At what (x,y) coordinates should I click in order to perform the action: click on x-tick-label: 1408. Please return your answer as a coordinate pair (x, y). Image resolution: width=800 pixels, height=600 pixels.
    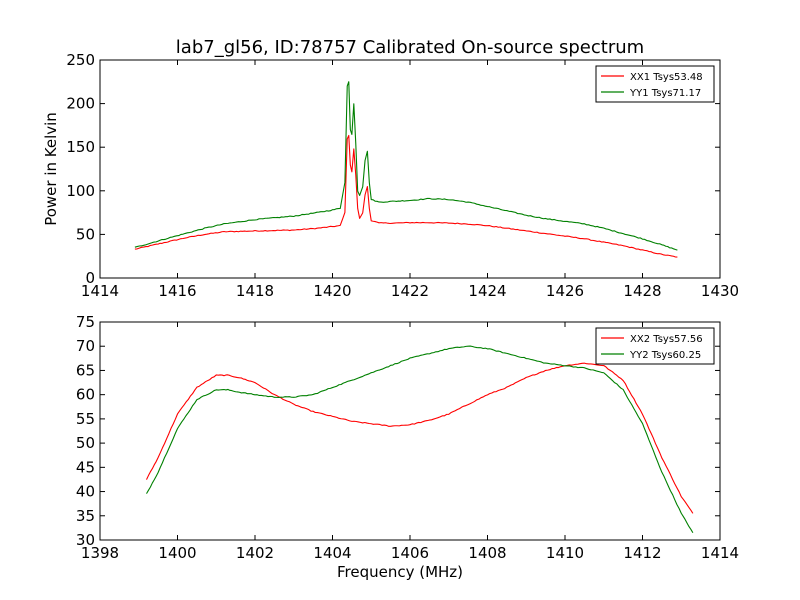
    Looking at the image, I should click on (487, 553).